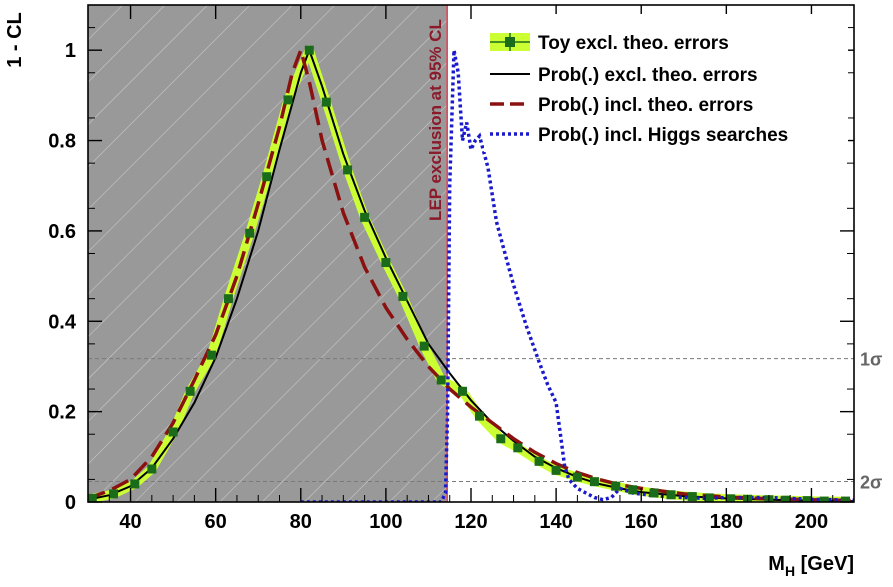  I want to click on lep-exclusion-label: LEP exclusion at 95% CL, so click(435, 120).